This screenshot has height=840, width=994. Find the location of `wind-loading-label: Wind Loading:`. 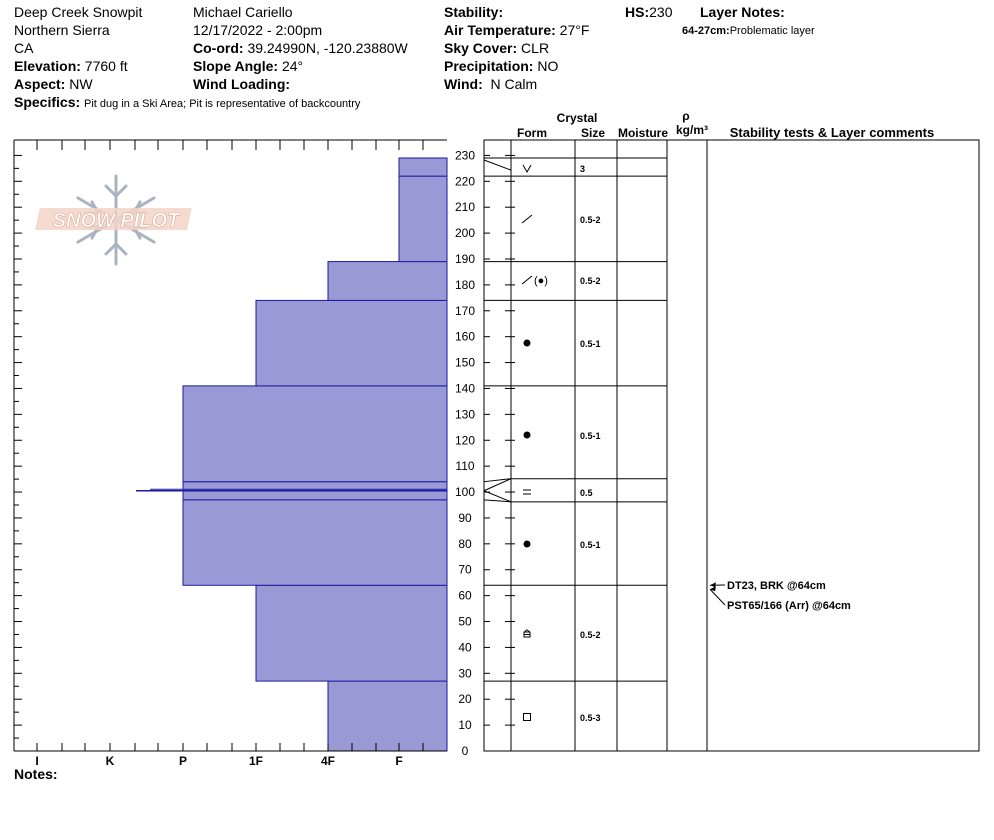

wind-loading-label: Wind Loading: is located at coordinates (242, 84).